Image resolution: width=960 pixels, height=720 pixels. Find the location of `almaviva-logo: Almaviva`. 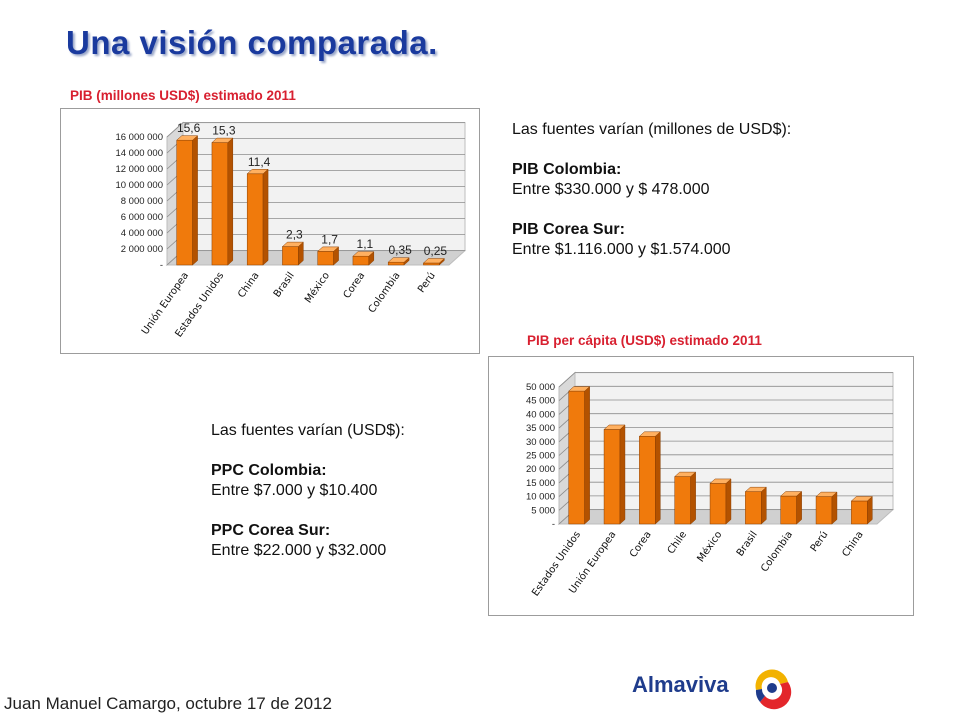

almaviva-logo: Almaviva is located at coordinates (717, 687).